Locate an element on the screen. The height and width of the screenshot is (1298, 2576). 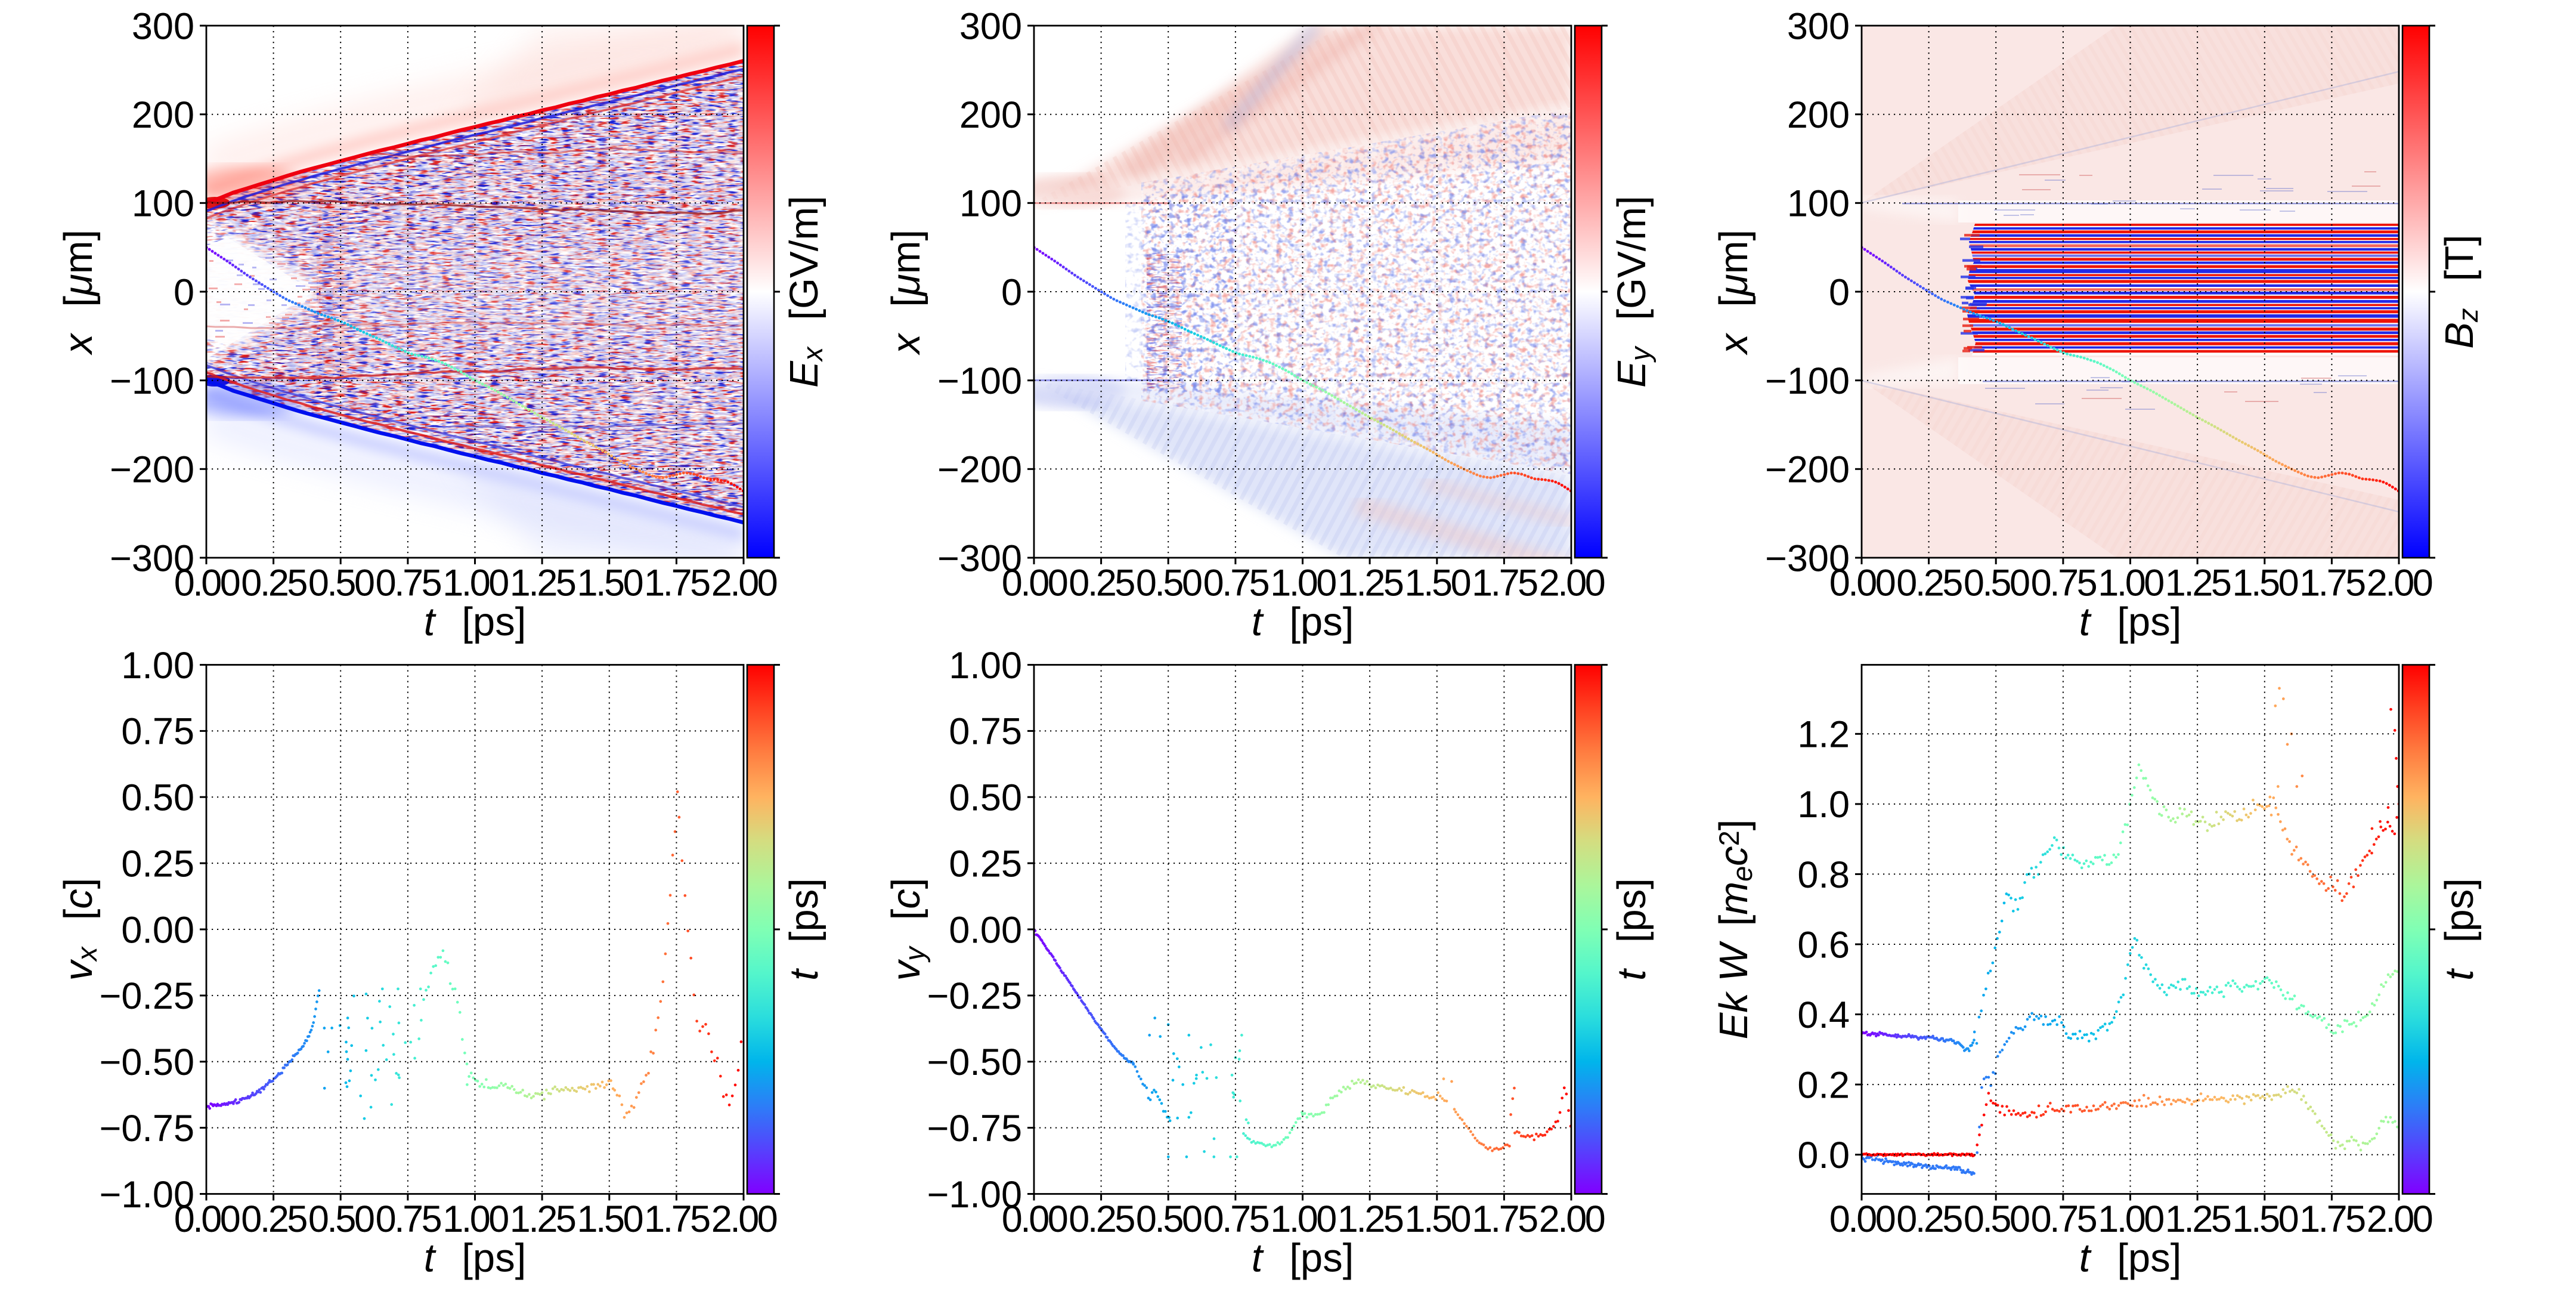
svg-text: Ek W[mec2] is located at coordinates (1734, 930).